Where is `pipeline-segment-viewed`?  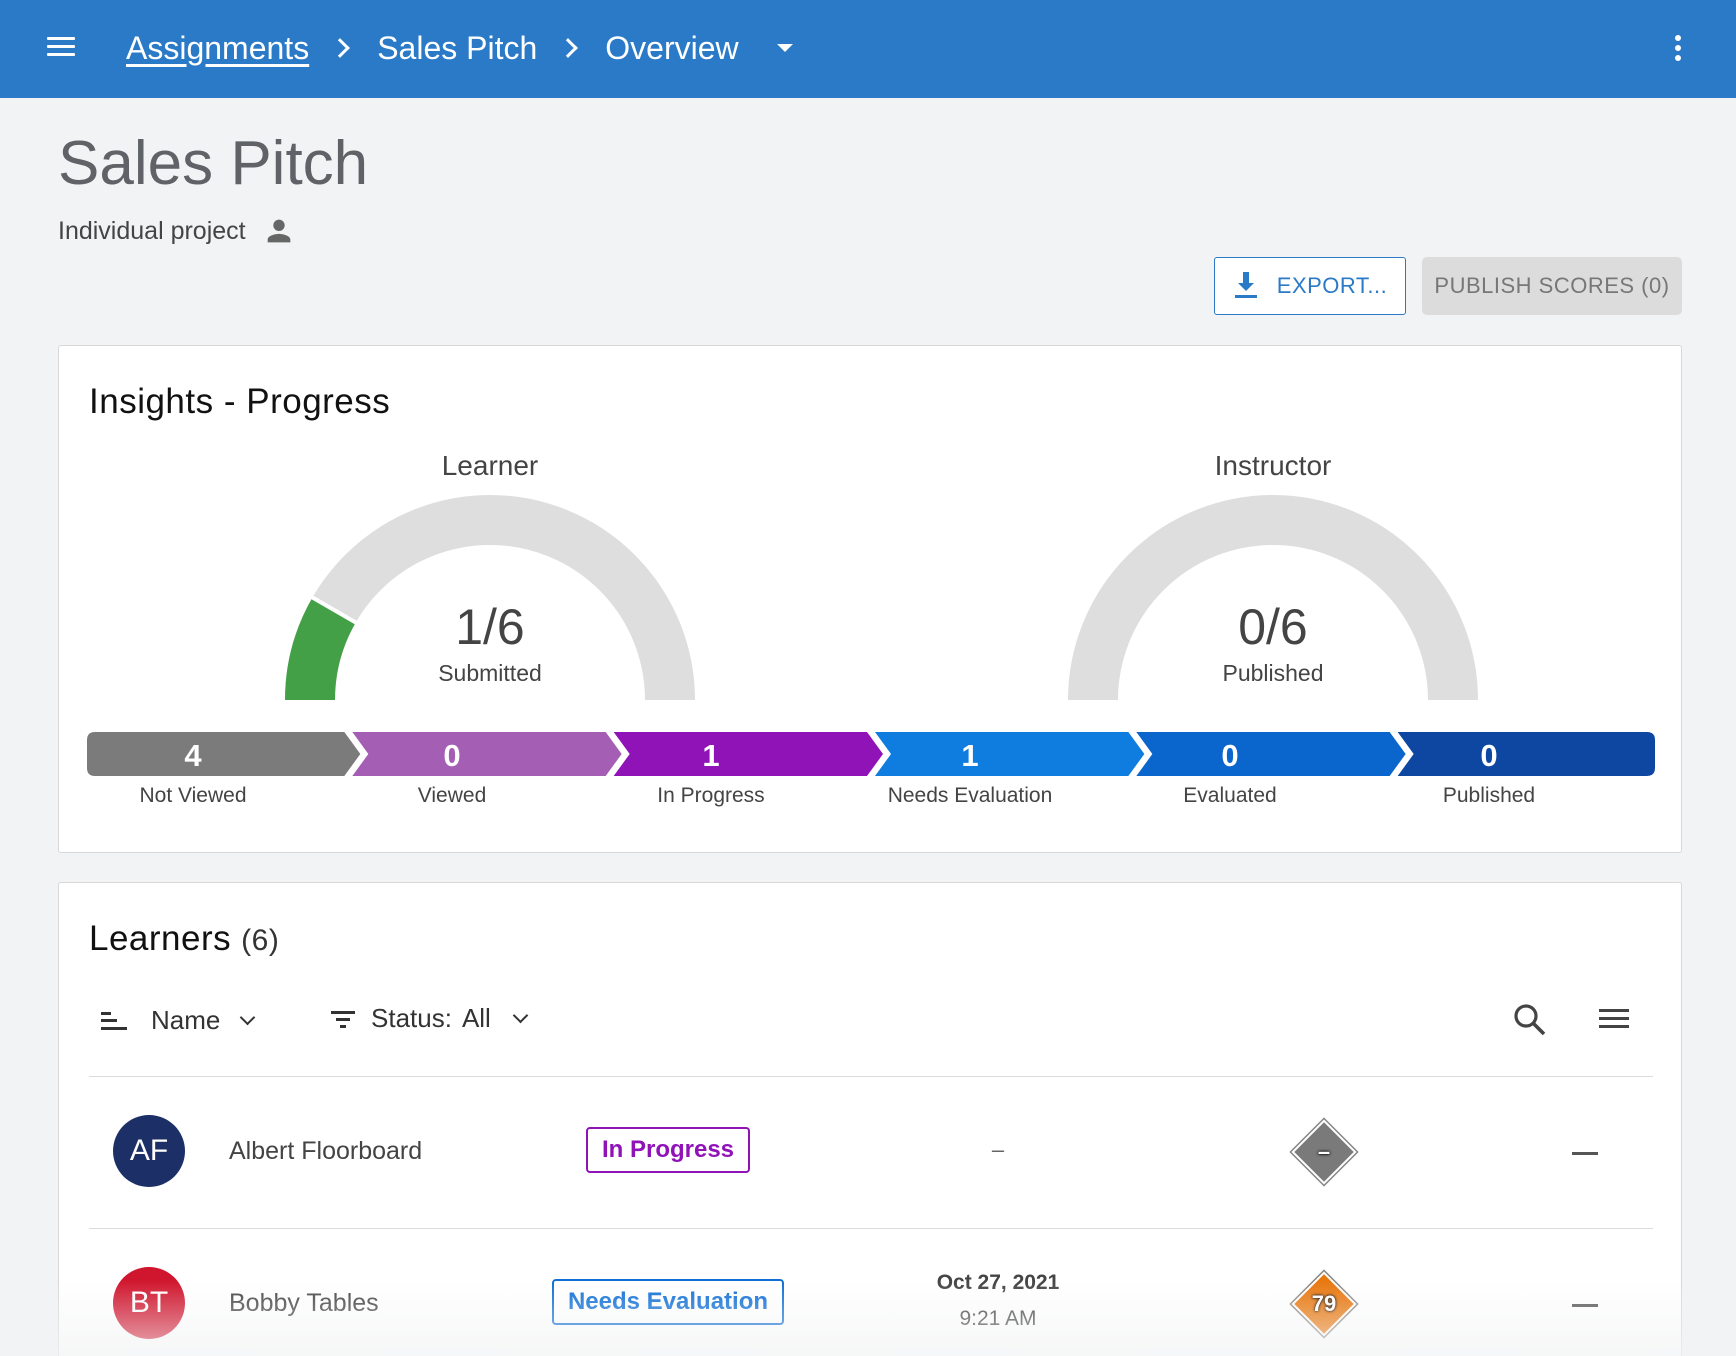
pipeline-segment-viewed is located at coordinates (487, 754).